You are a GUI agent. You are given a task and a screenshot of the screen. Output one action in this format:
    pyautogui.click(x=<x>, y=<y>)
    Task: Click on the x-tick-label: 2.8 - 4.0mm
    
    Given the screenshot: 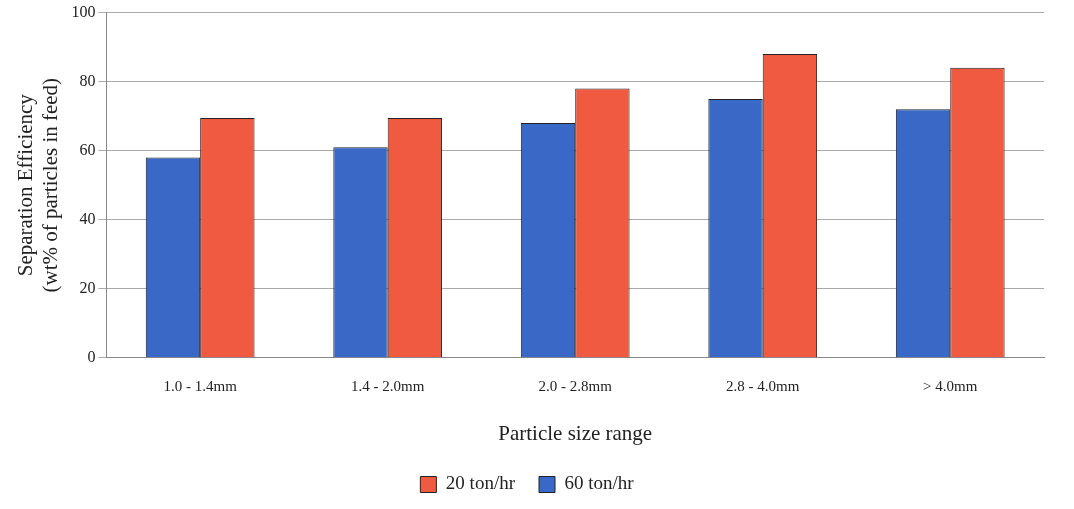 What is the action you would take?
    pyautogui.click(x=763, y=385)
    